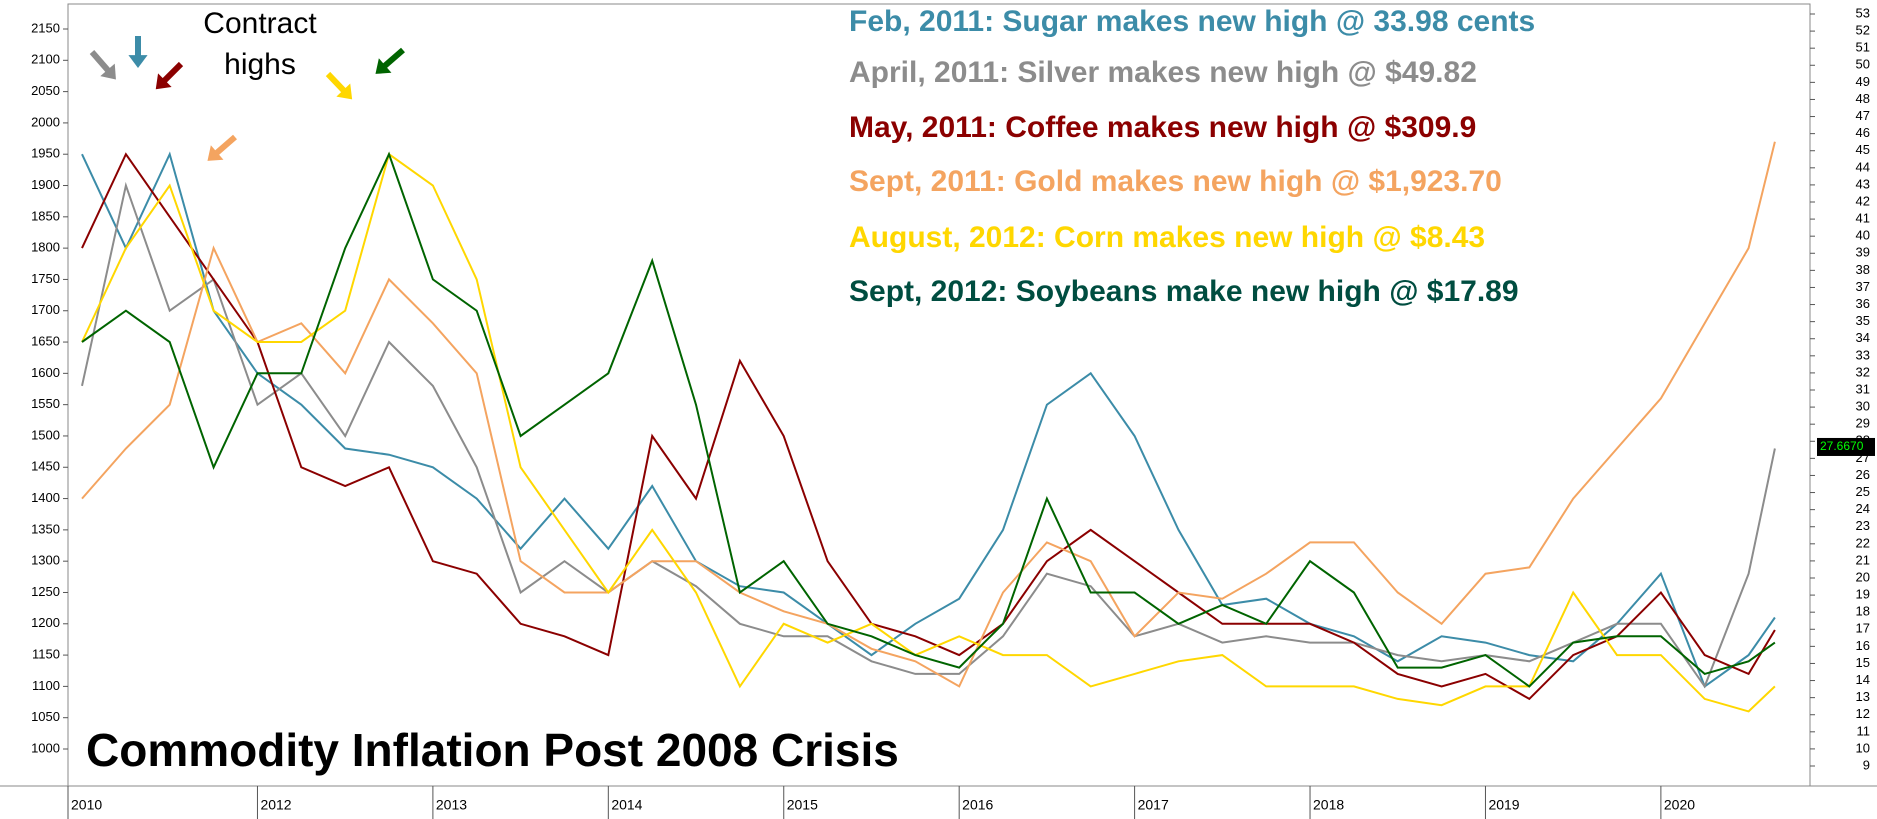  What do you see at coordinates (1863, 696) in the screenshot?
I see `y2-tick-label: 13` at bounding box center [1863, 696].